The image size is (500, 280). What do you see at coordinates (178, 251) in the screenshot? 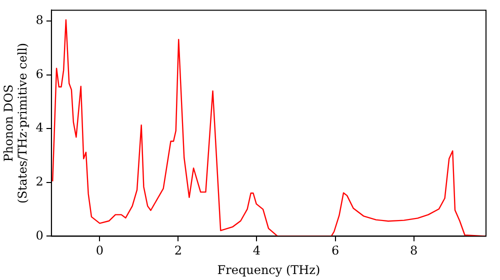
I see `x-tick-label: 2` at bounding box center [178, 251].